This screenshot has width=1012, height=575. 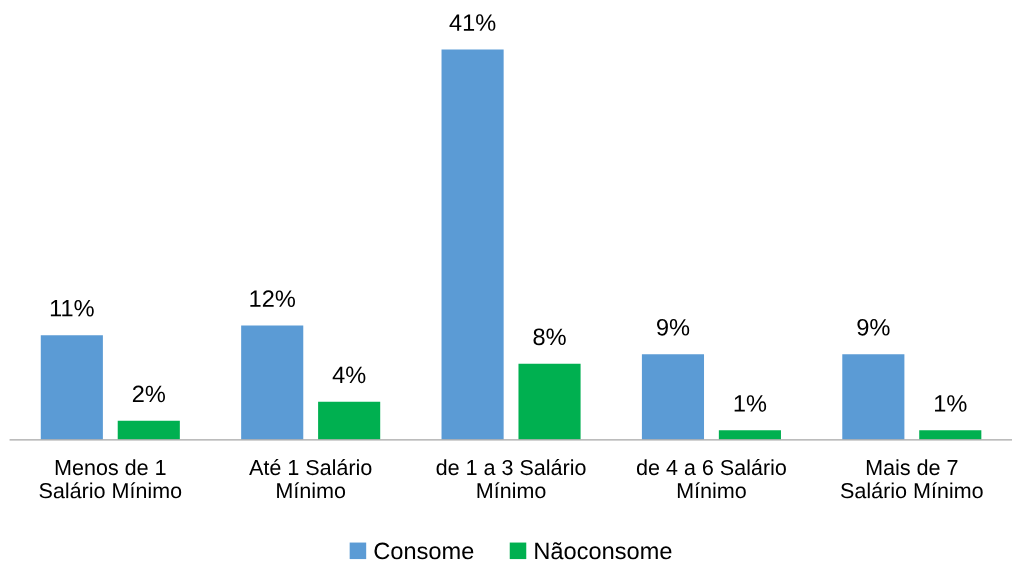 What do you see at coordinates (72, 308) in the screenshot?
I see `data-label: 11%` at bounding box center [72, 308].